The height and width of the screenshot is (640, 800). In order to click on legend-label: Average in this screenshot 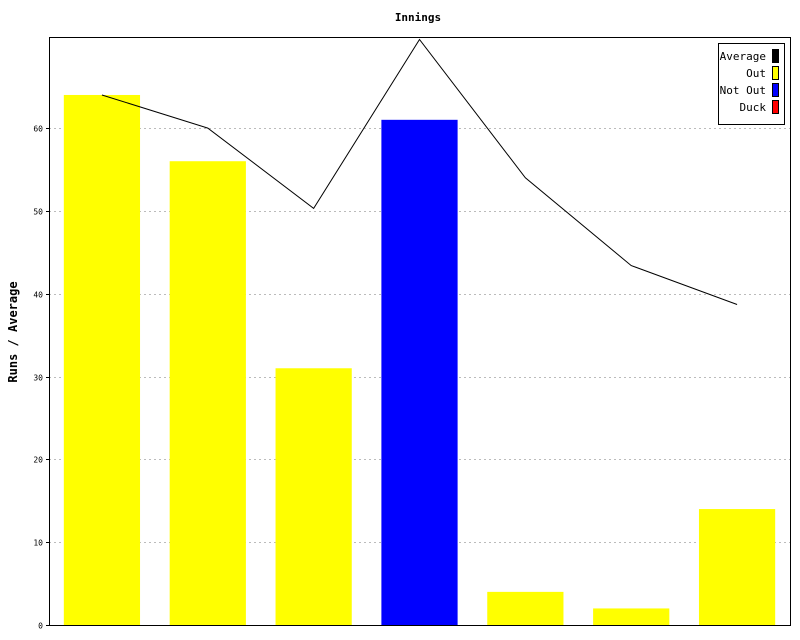, I will do `click(743, 56)`.